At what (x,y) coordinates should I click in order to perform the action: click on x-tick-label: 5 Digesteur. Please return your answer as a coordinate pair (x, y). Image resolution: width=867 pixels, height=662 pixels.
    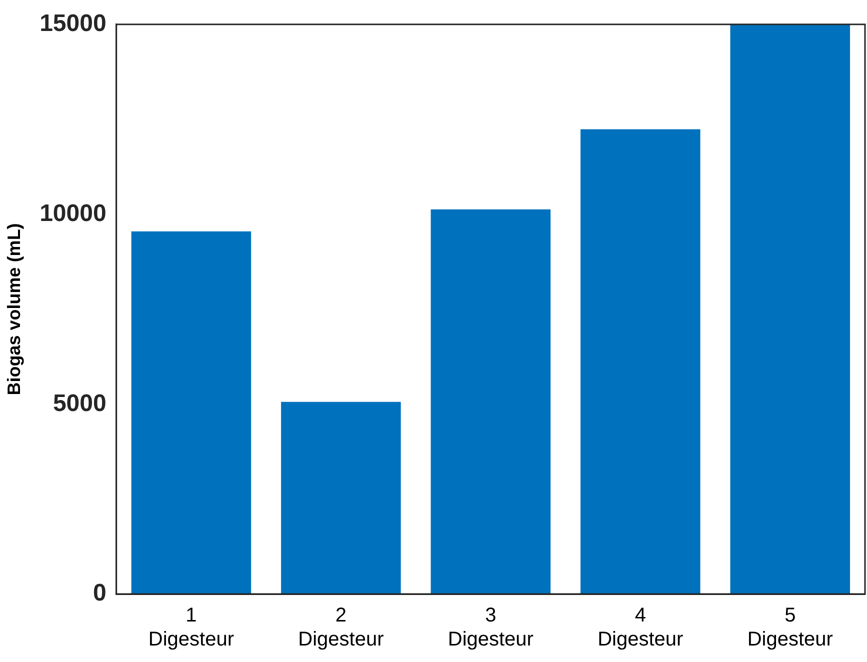
    Looking at the image, I should click on (790, 627).